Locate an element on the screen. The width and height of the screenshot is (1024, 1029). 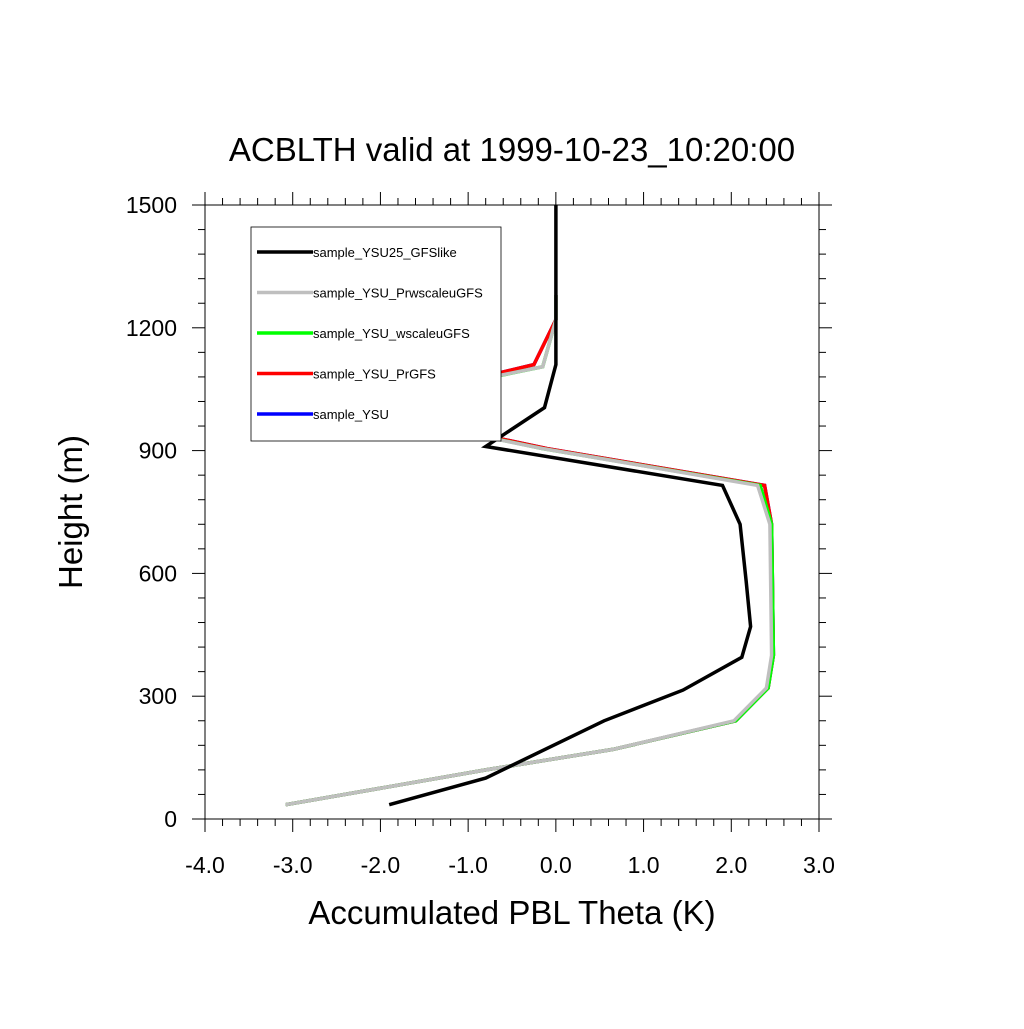
legend-label: sample_YSU is located at coordinates (351, 414).